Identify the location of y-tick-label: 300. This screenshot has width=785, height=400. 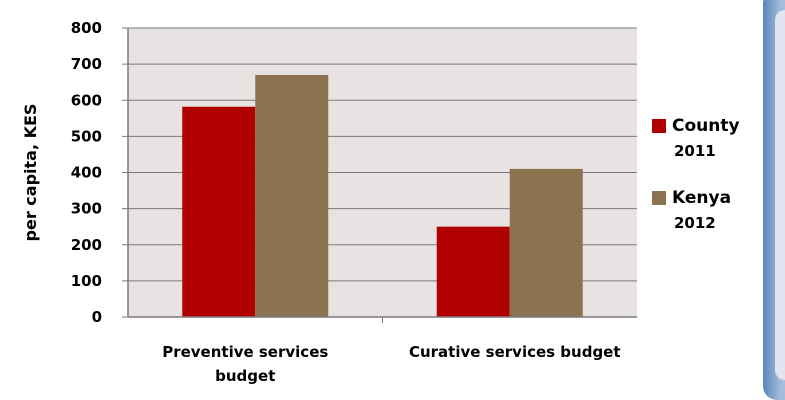
(86, 209).